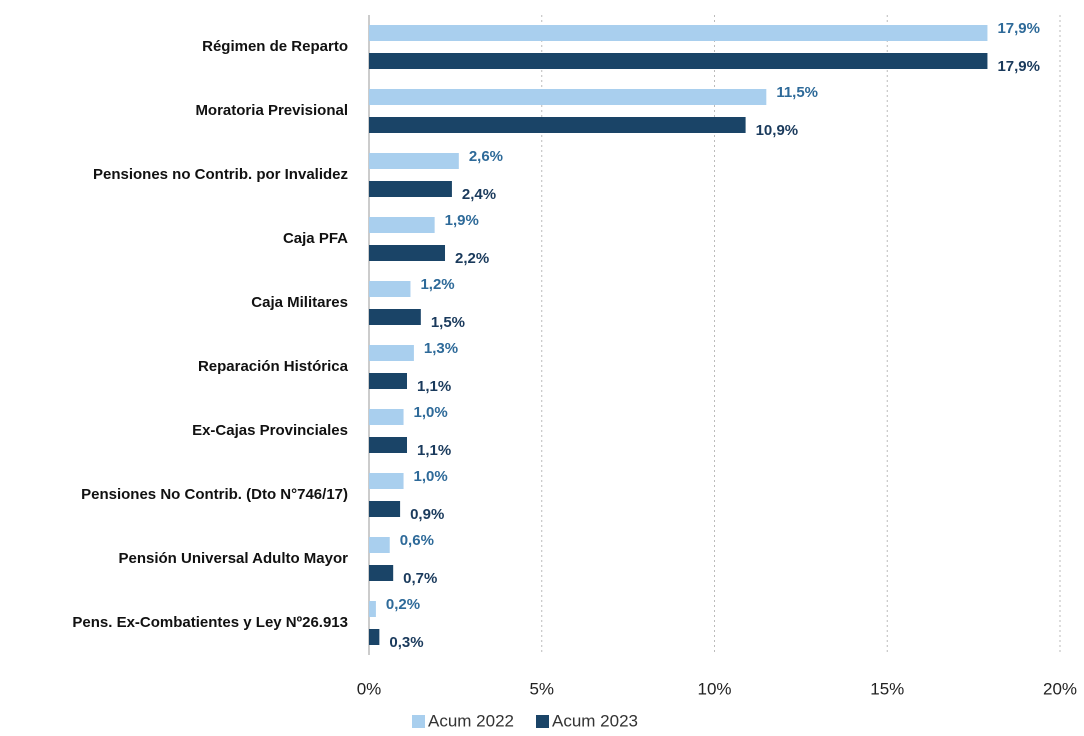 This screenshot has height=736, width=1084. Describe the element at coordinates (441, 348) in the screenshot. I see `value-label: 1,3%` at that location.